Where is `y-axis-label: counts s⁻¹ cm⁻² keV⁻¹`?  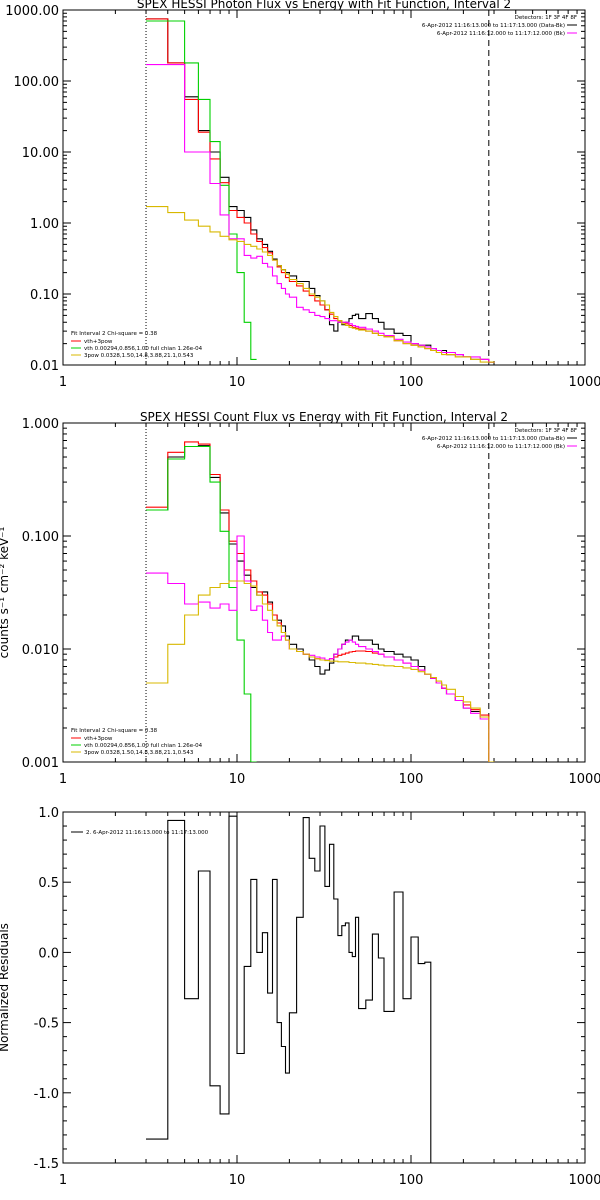 y-axis-label: counts s⁻¹ cm⁻² keV⁻¹ is located at coordinates (5, 592).